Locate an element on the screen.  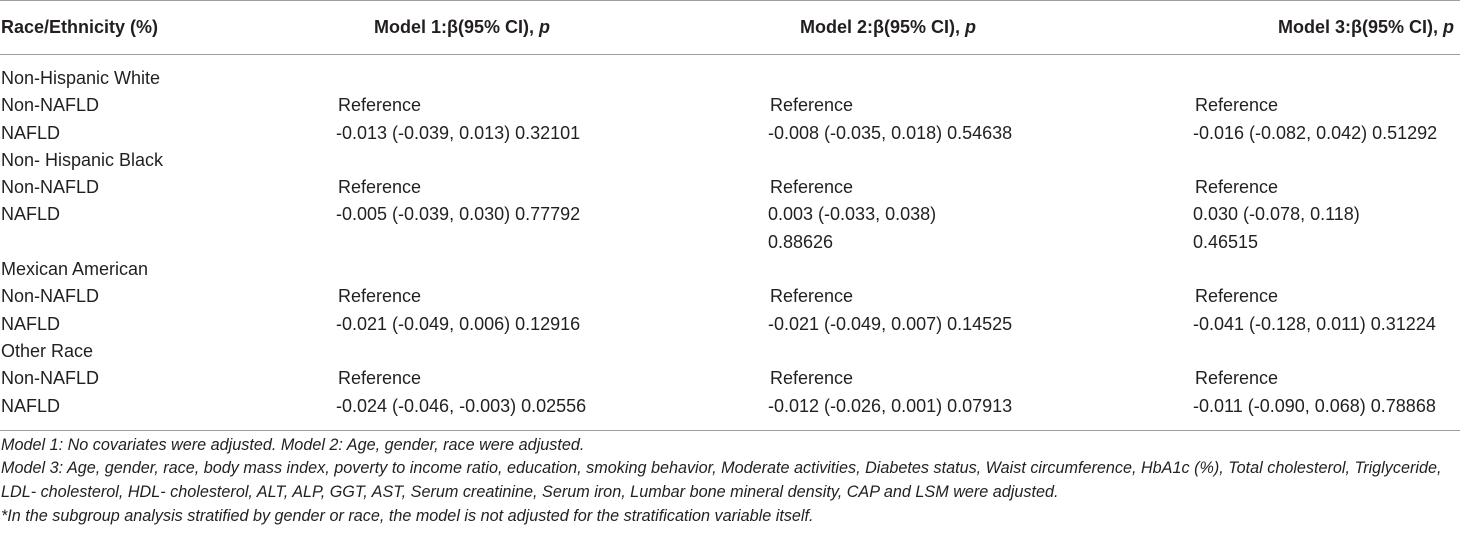
header-model-1-label: Model 1:β(95% CI), is located at coordinates (457, 26).